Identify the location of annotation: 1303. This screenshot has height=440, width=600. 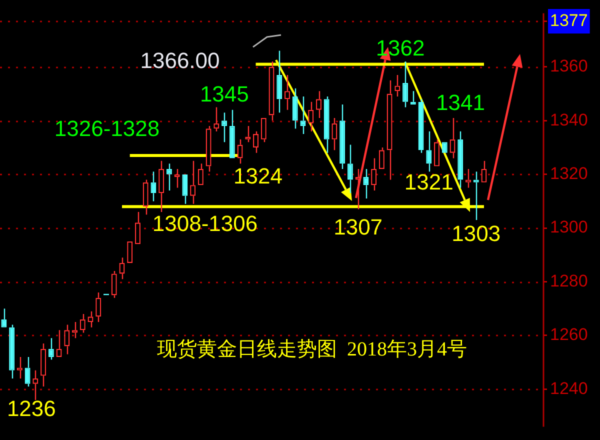
(476, 233).